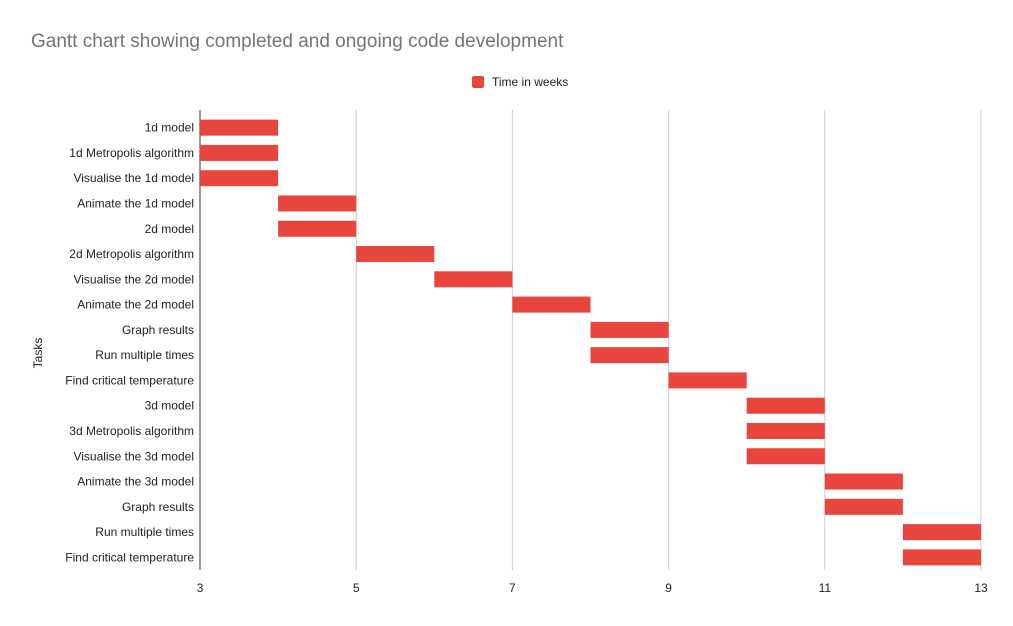 This screenshot has height=626, width=1013. Describe the element at coordinates (981, 588) in the screenshot. I see `x-tick-label: 13` at that location.